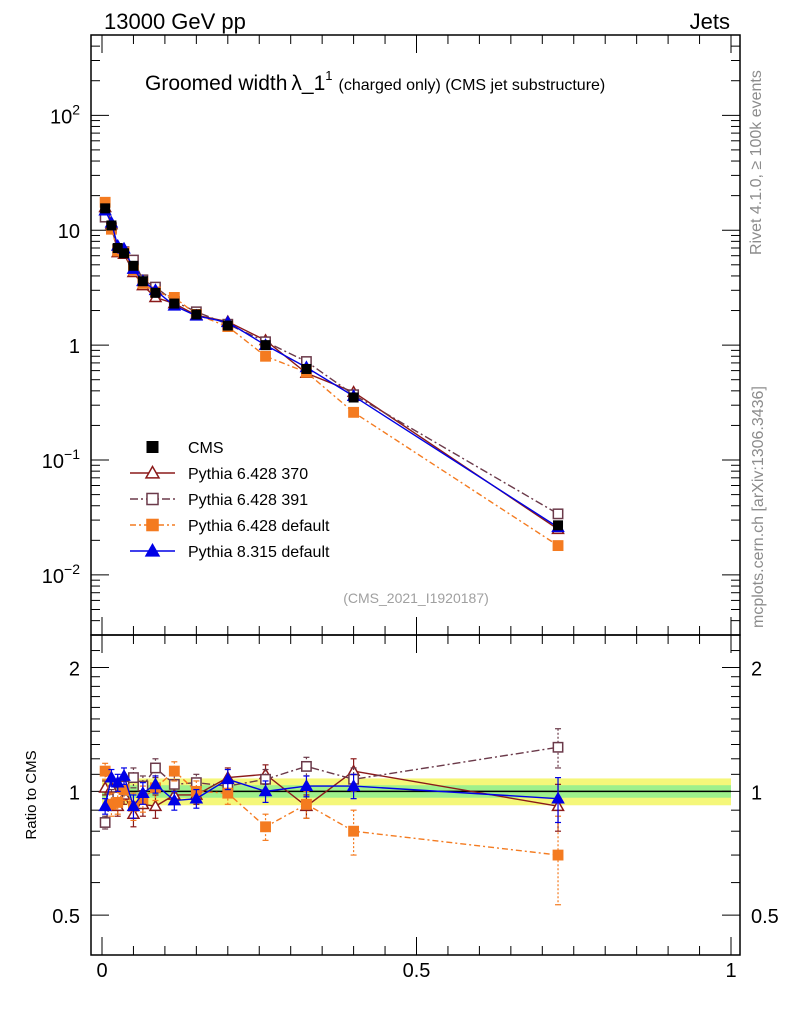  Describe the element at coordinates (328, 75) in the screenshot. I see `chart-title-sup: 1` at that location.